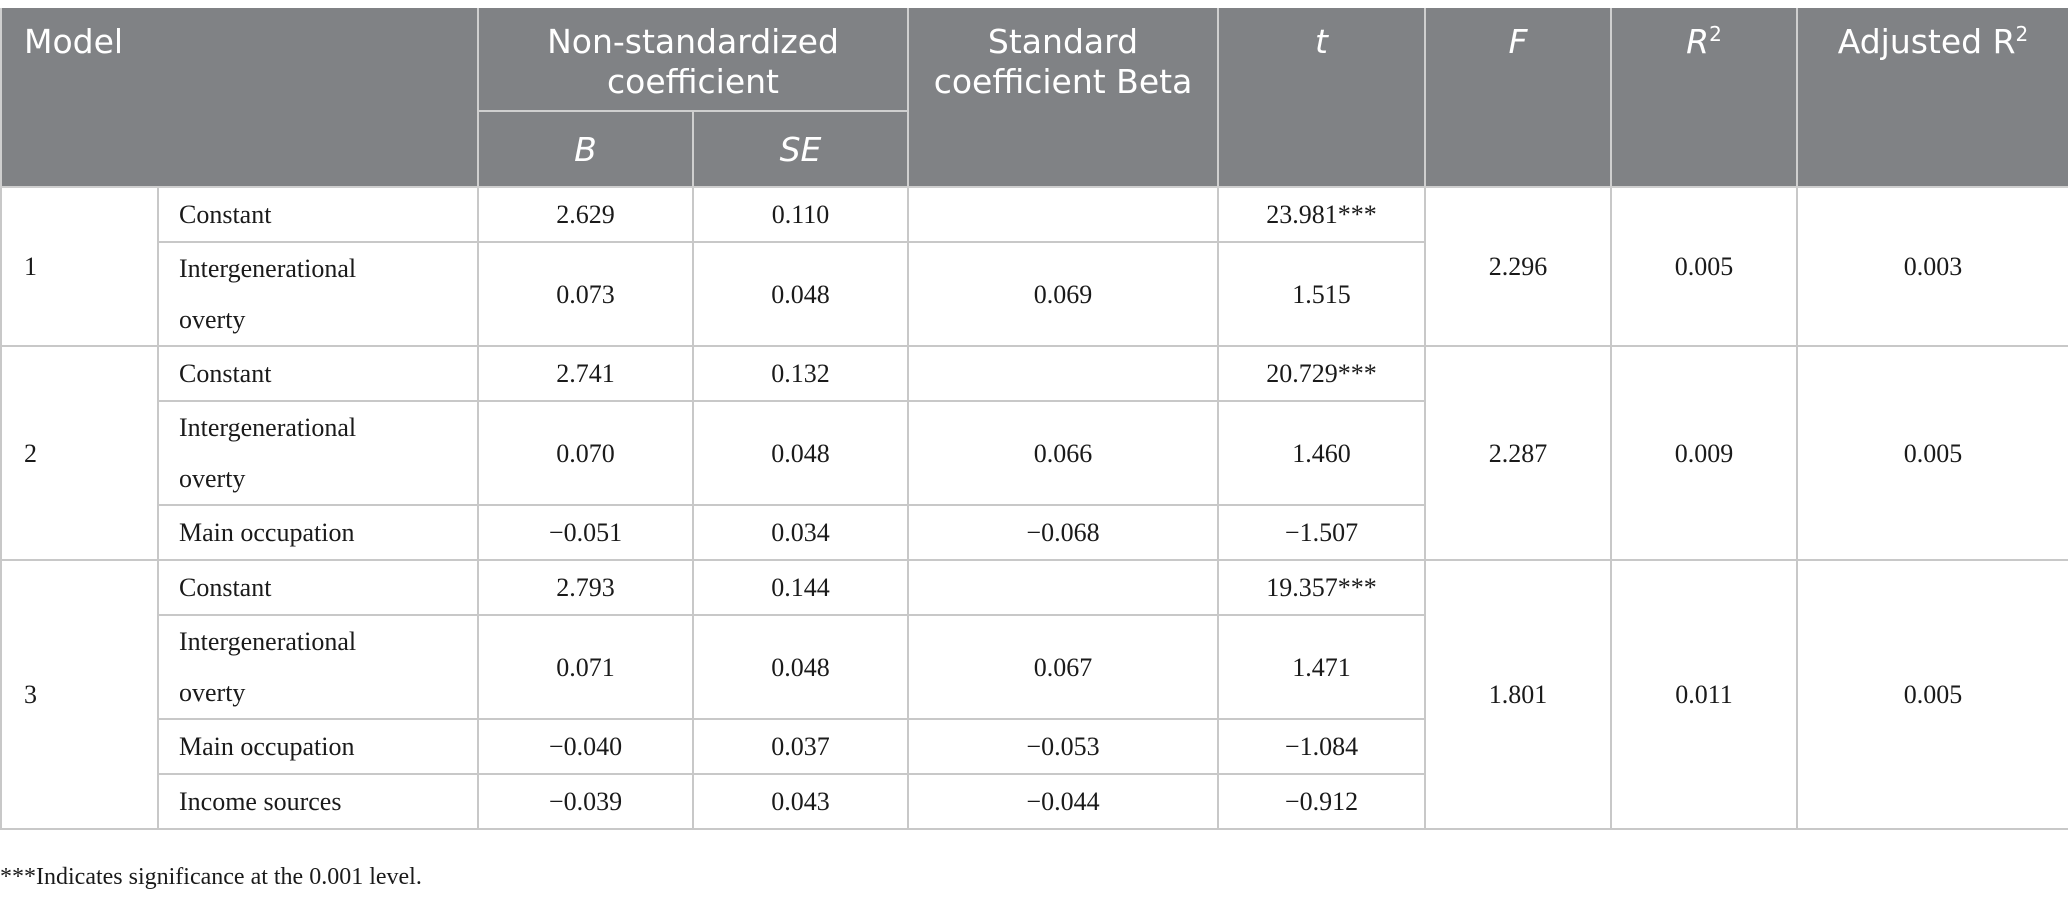  Describe the element at coordinates (1518, 453) in the screenshot. I see `f-value: 2.287` at that location.